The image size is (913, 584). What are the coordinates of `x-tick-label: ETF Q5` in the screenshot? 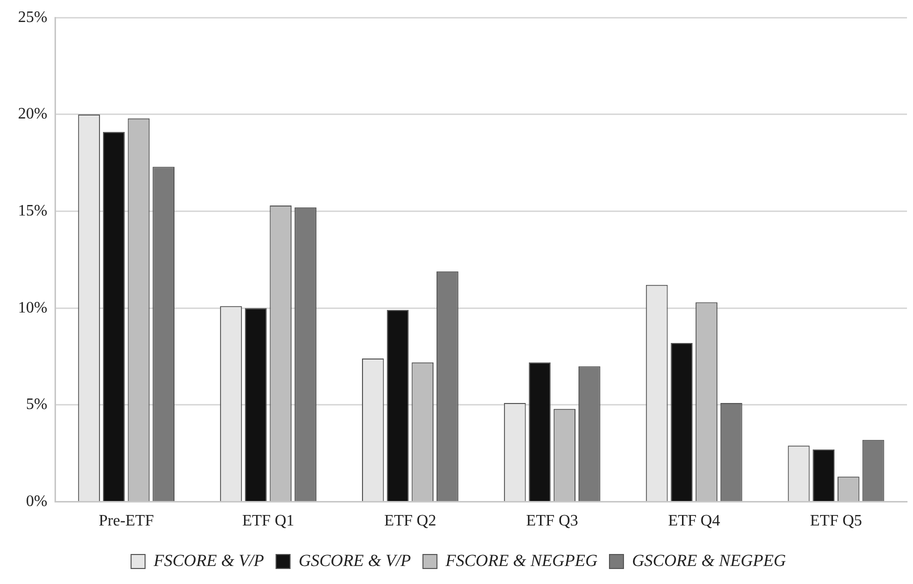 It's located at (836, 521).